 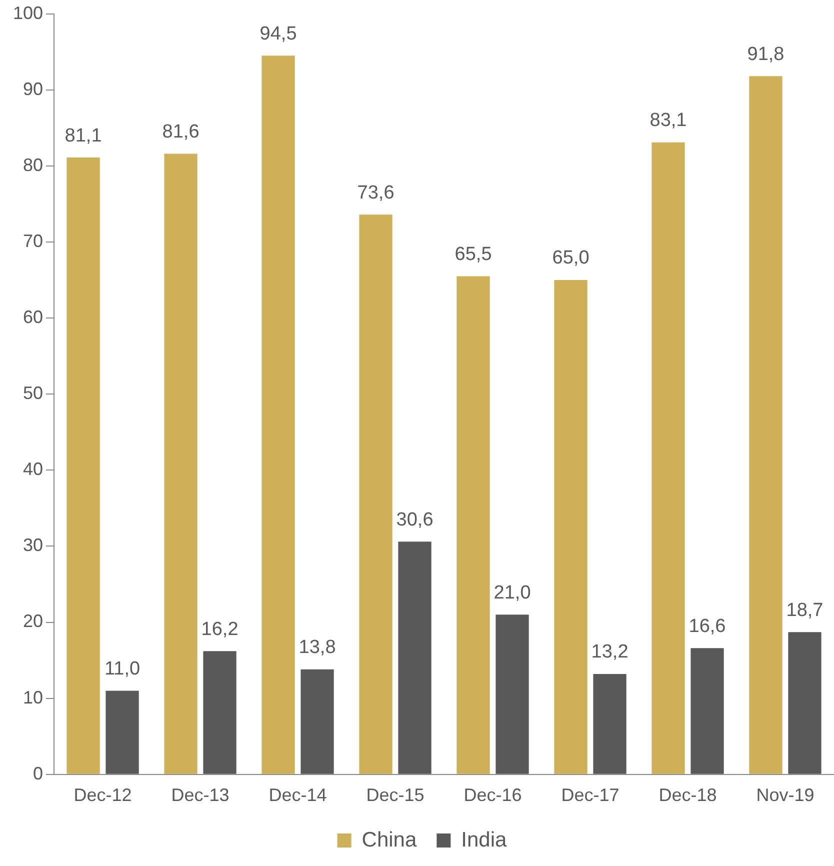 I want to click on data-label: 81,6, so click(x=181, y=131).